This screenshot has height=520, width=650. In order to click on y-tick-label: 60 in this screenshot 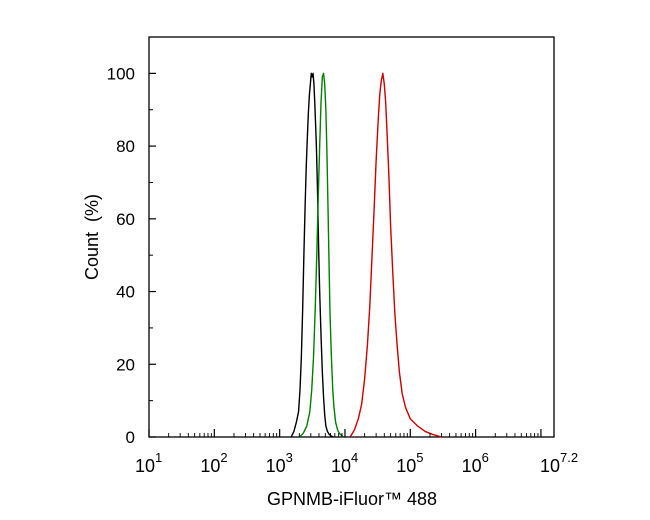, I will do `click(125, 219)`.